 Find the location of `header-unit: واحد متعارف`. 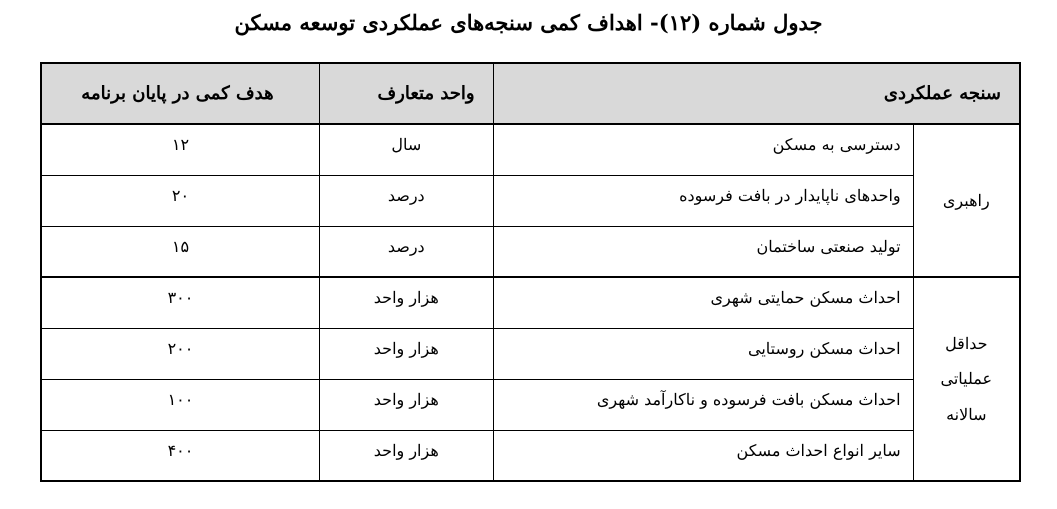

header-unit: واحد متعارف is located at coordinates (406, 93).